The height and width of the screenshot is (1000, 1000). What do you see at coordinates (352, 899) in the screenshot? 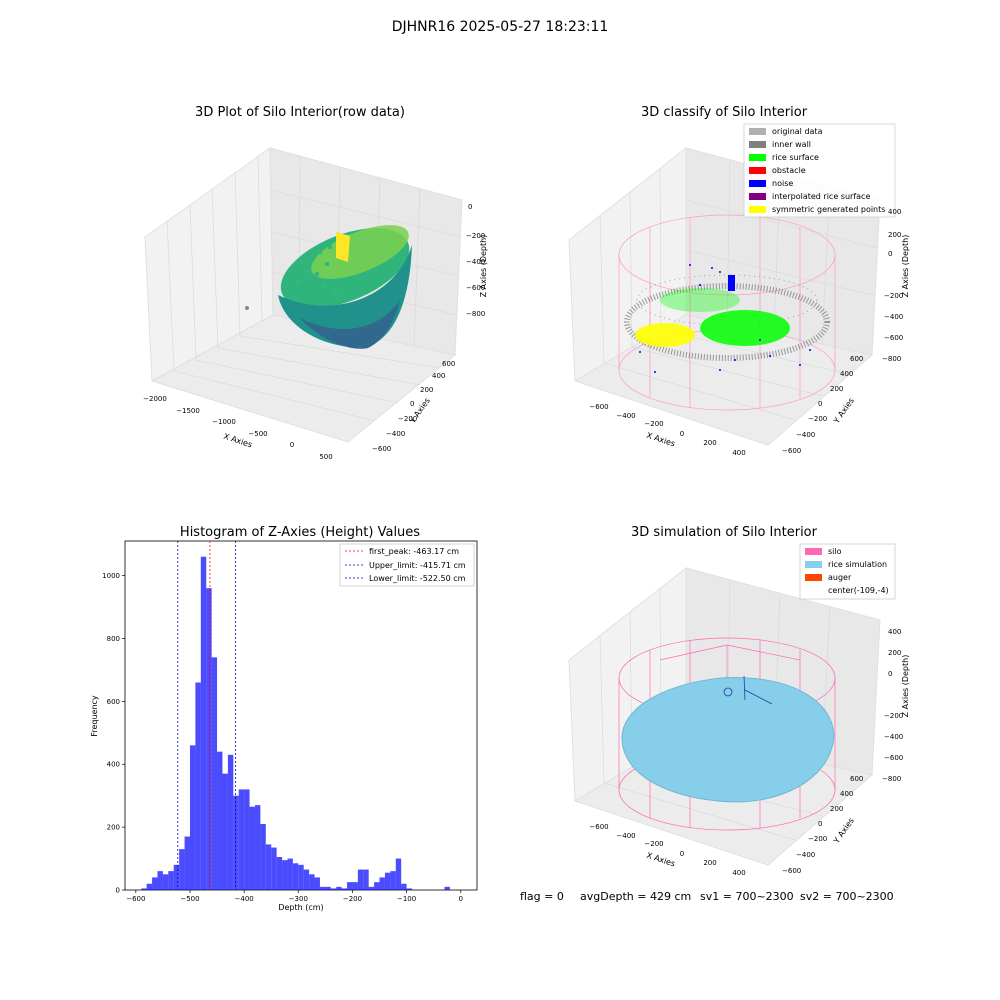
I see `hist-x-tick-label: −200` at bounding box center [352, 899].